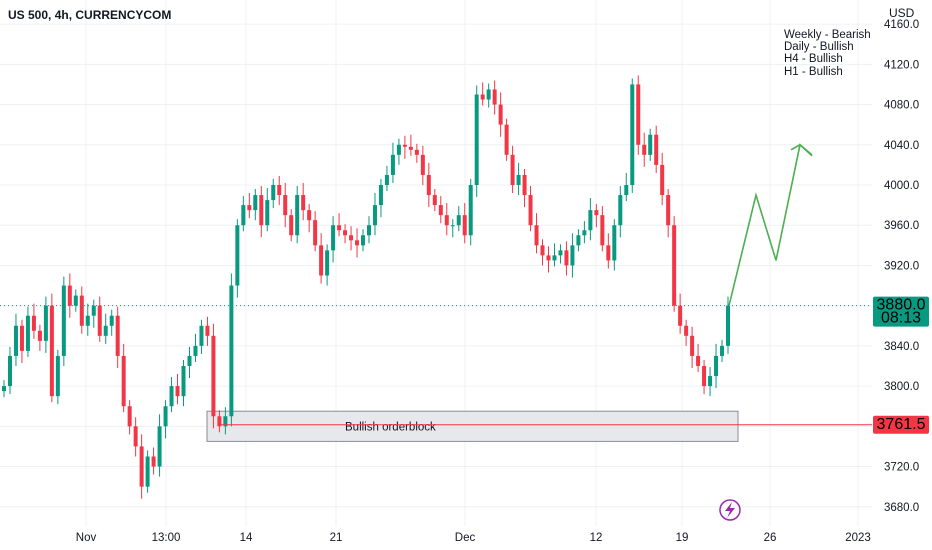  What do you see at coordinates (801, 150) in the screenshot?
I see `projection-arrowhead` at bounding box center [801, 150].